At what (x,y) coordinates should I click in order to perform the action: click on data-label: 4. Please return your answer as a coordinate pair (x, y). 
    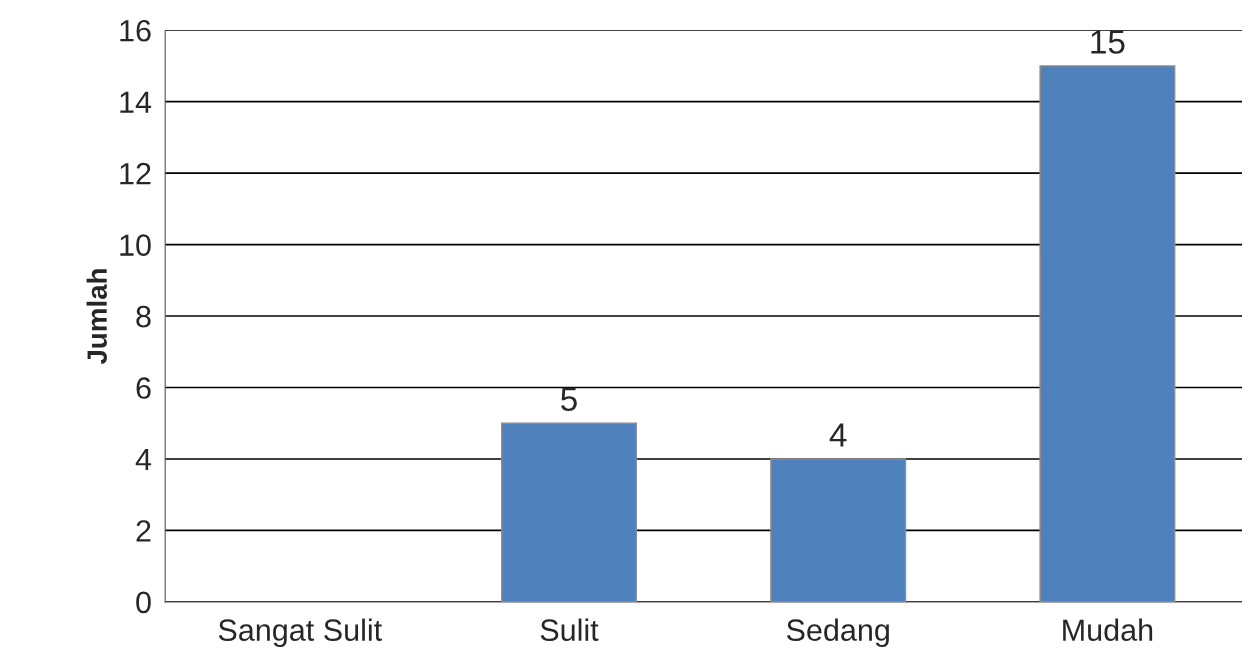
    Looking at the image, I should click on (838, 435).